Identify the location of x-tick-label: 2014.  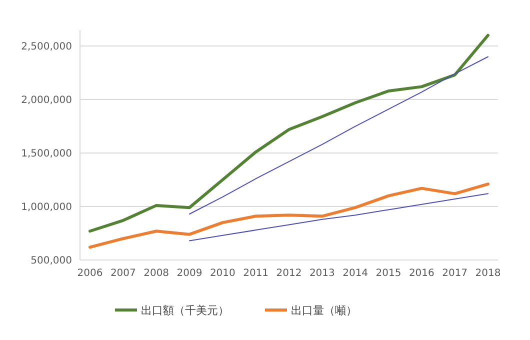
(355, 273).